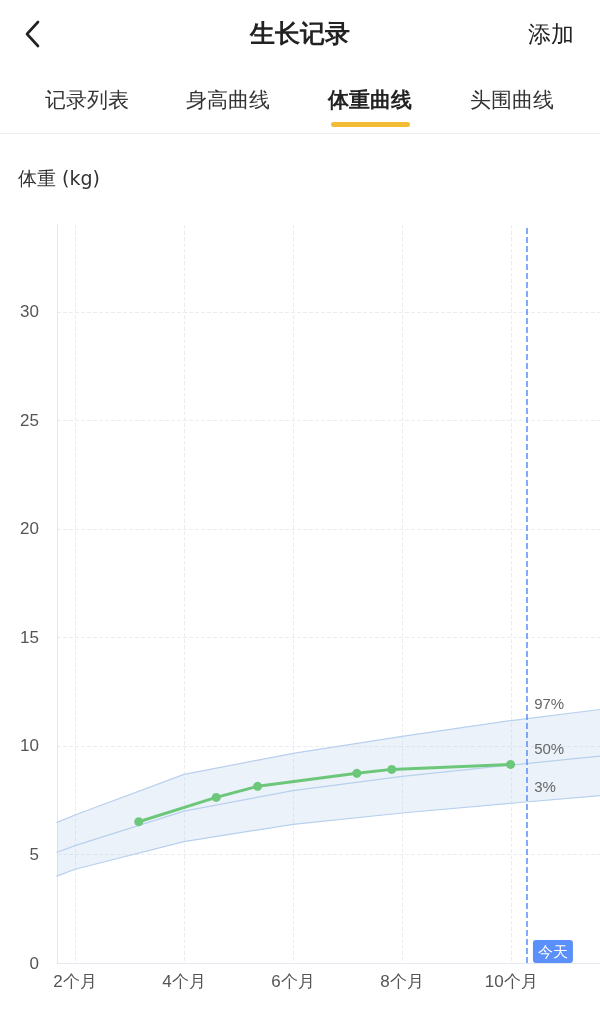 The image size is (600, 1017). I want to click on y-tick-label: 0, so click(34, 963).